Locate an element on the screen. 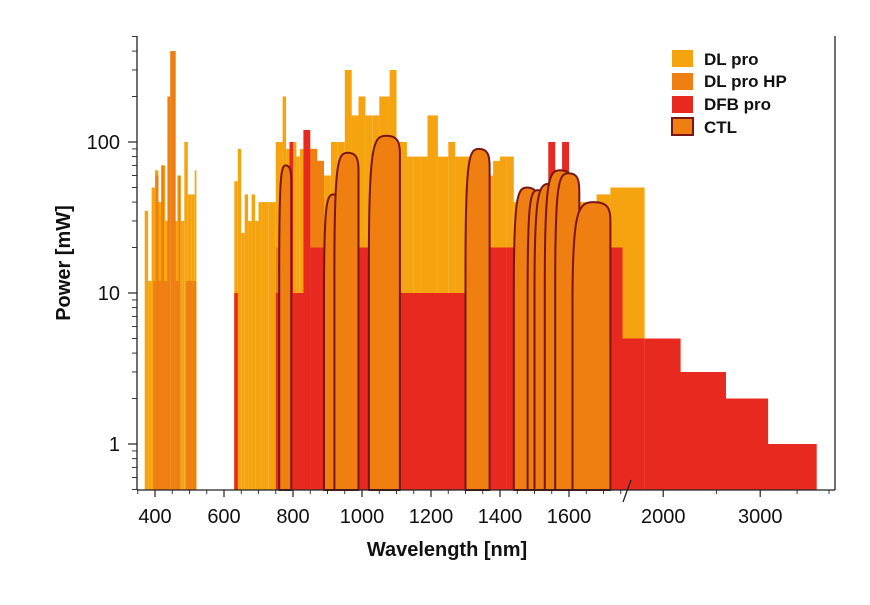  legend: DL pro DL pro HP DFB pro CTL is located at coordinates (729, 93).